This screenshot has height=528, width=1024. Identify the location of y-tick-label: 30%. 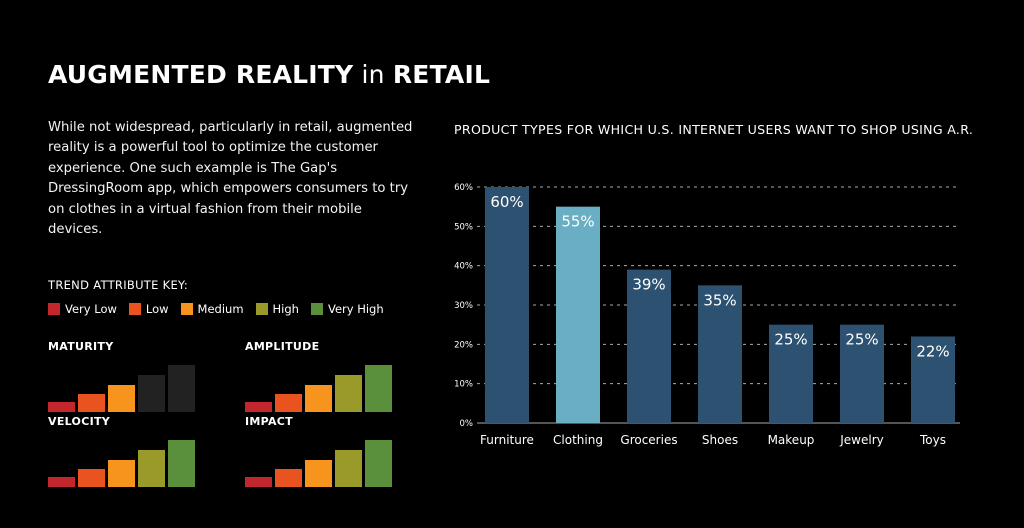
(463, 306).